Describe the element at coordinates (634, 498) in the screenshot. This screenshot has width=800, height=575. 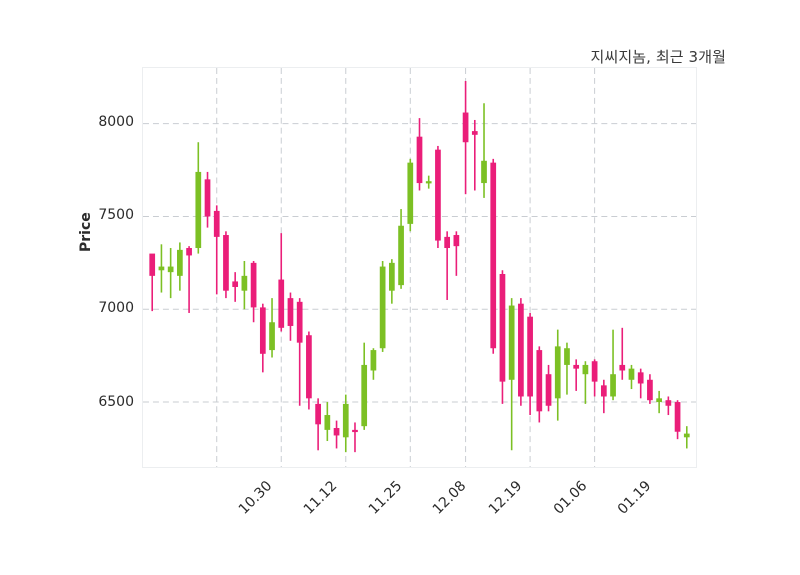
I see `x-tick-label: 01.19` at that location.